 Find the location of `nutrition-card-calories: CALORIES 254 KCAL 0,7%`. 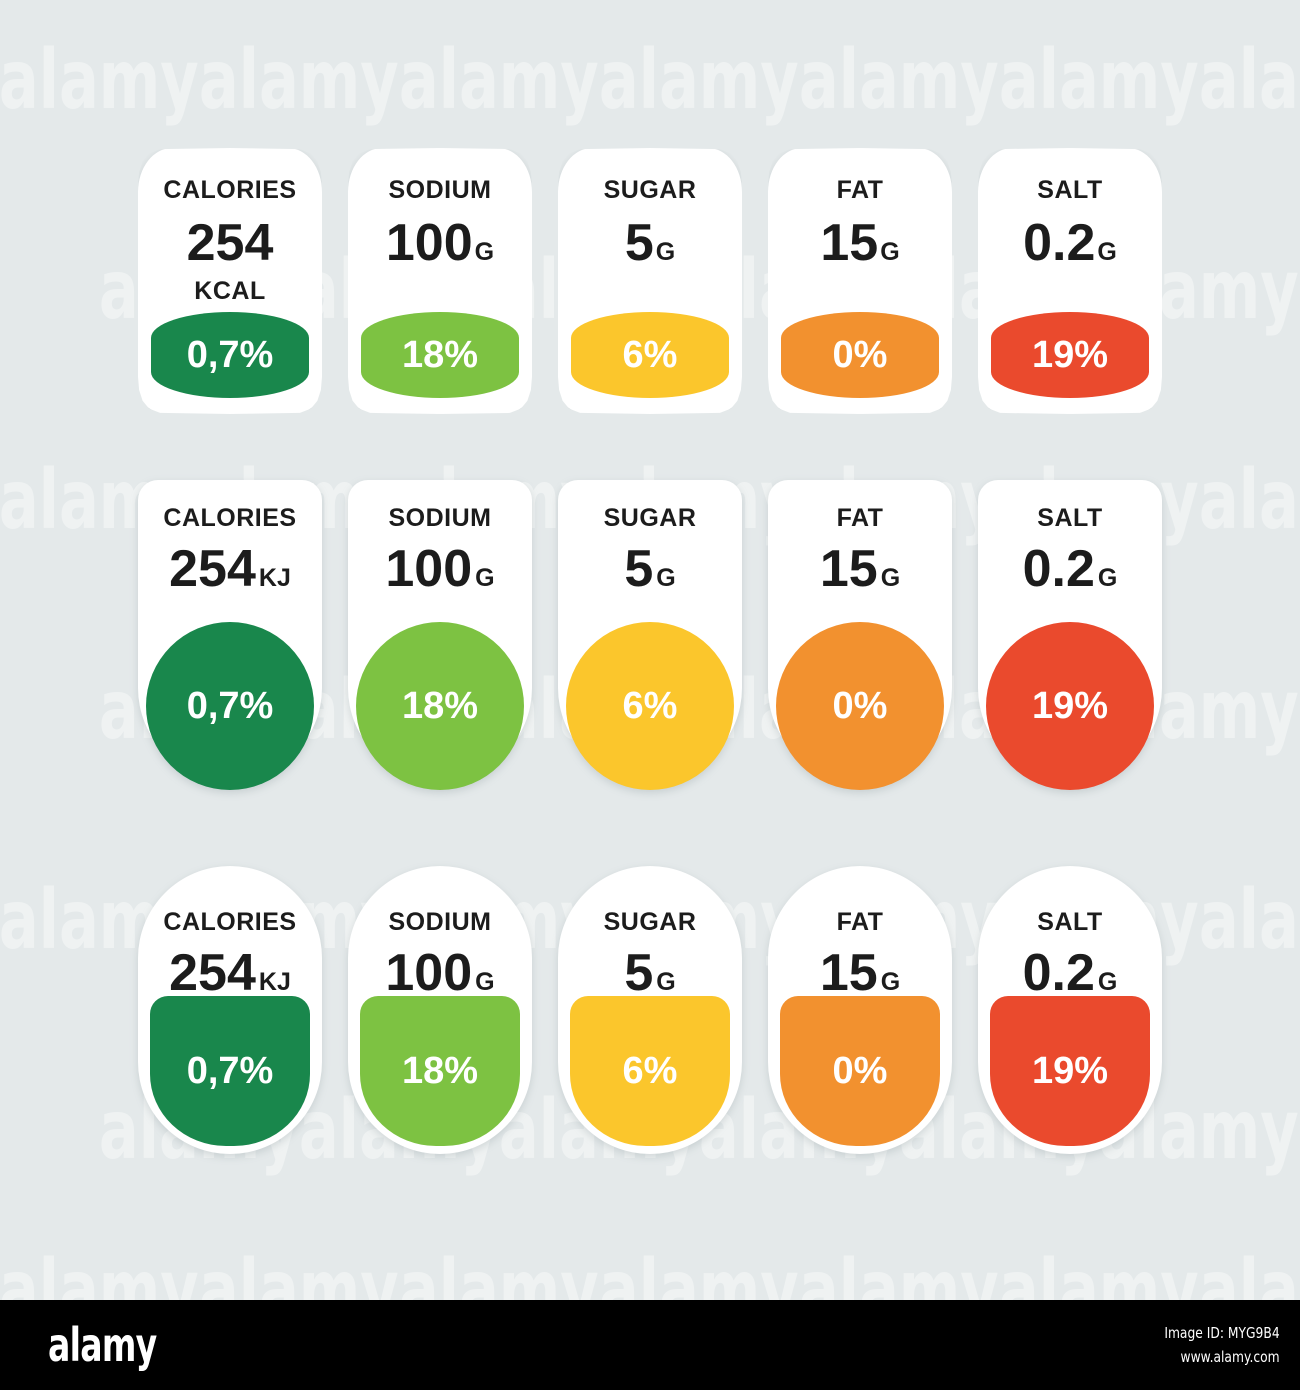

nutrition-card-calories: CALORIES 254 KCAL 0,7% is located at coordinates (230, 281).